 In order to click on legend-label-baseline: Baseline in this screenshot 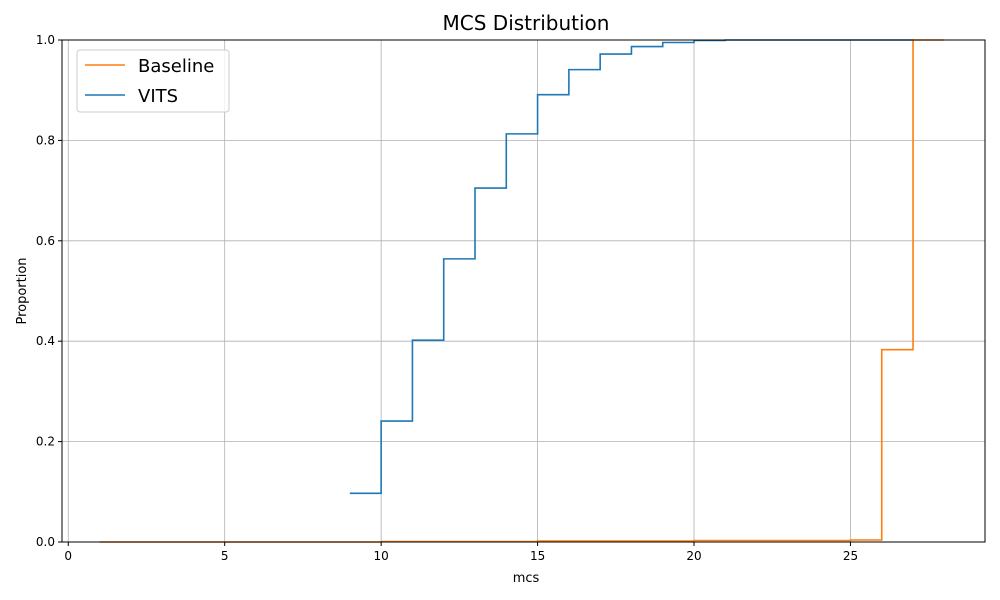, I will do `click(176, 66)`.